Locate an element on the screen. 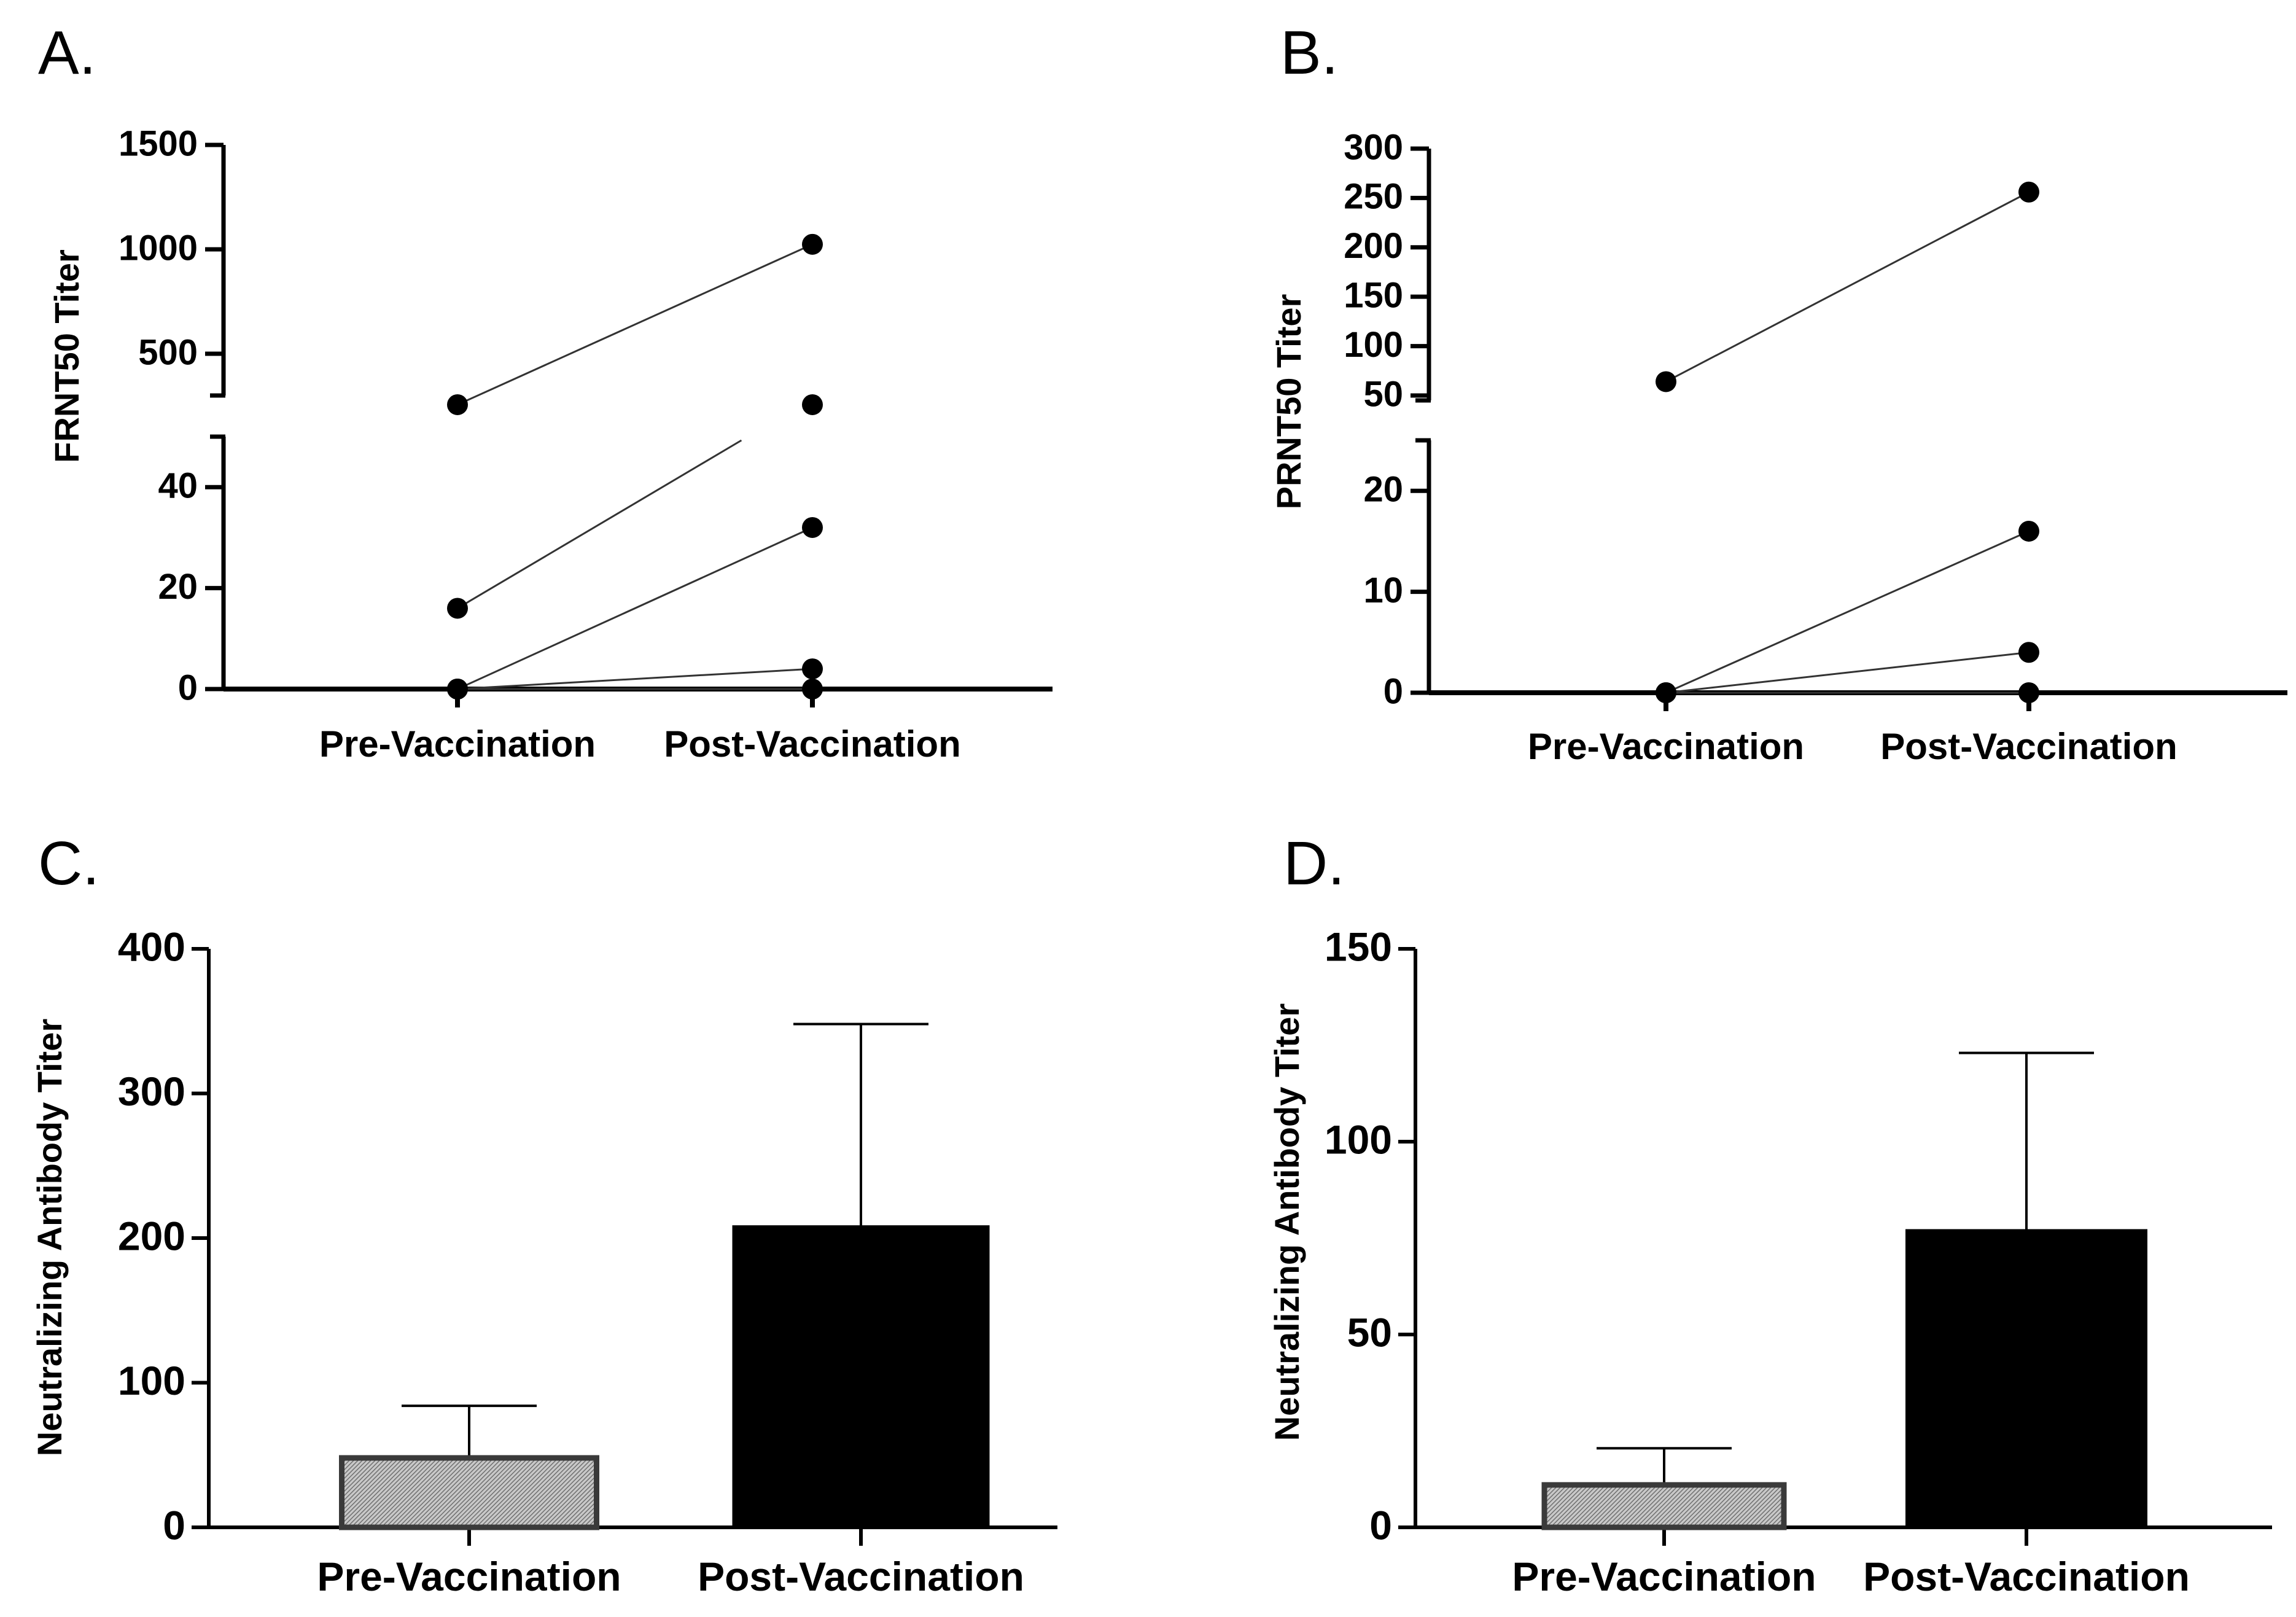 The height and width of the screenshot is (1617, 2296). b-y-tick-label-lower-1: 10 is located at coordinates (1383, 590).